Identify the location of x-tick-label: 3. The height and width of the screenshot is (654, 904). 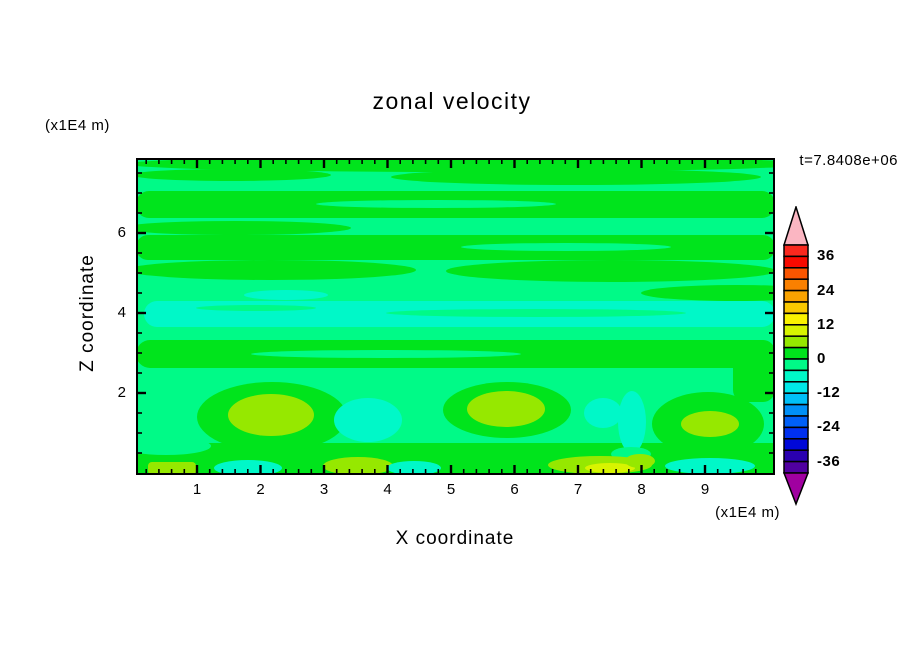
(324, 489).